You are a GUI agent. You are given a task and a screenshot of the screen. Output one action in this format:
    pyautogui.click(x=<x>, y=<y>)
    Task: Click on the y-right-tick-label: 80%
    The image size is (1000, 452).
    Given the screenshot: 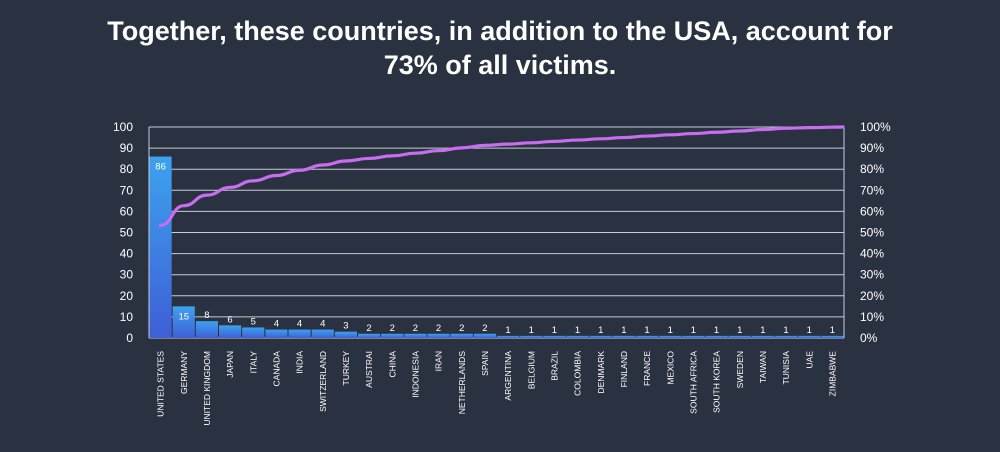 What is the action you would take?
    pyautogui.click(x=872, y=169)
    